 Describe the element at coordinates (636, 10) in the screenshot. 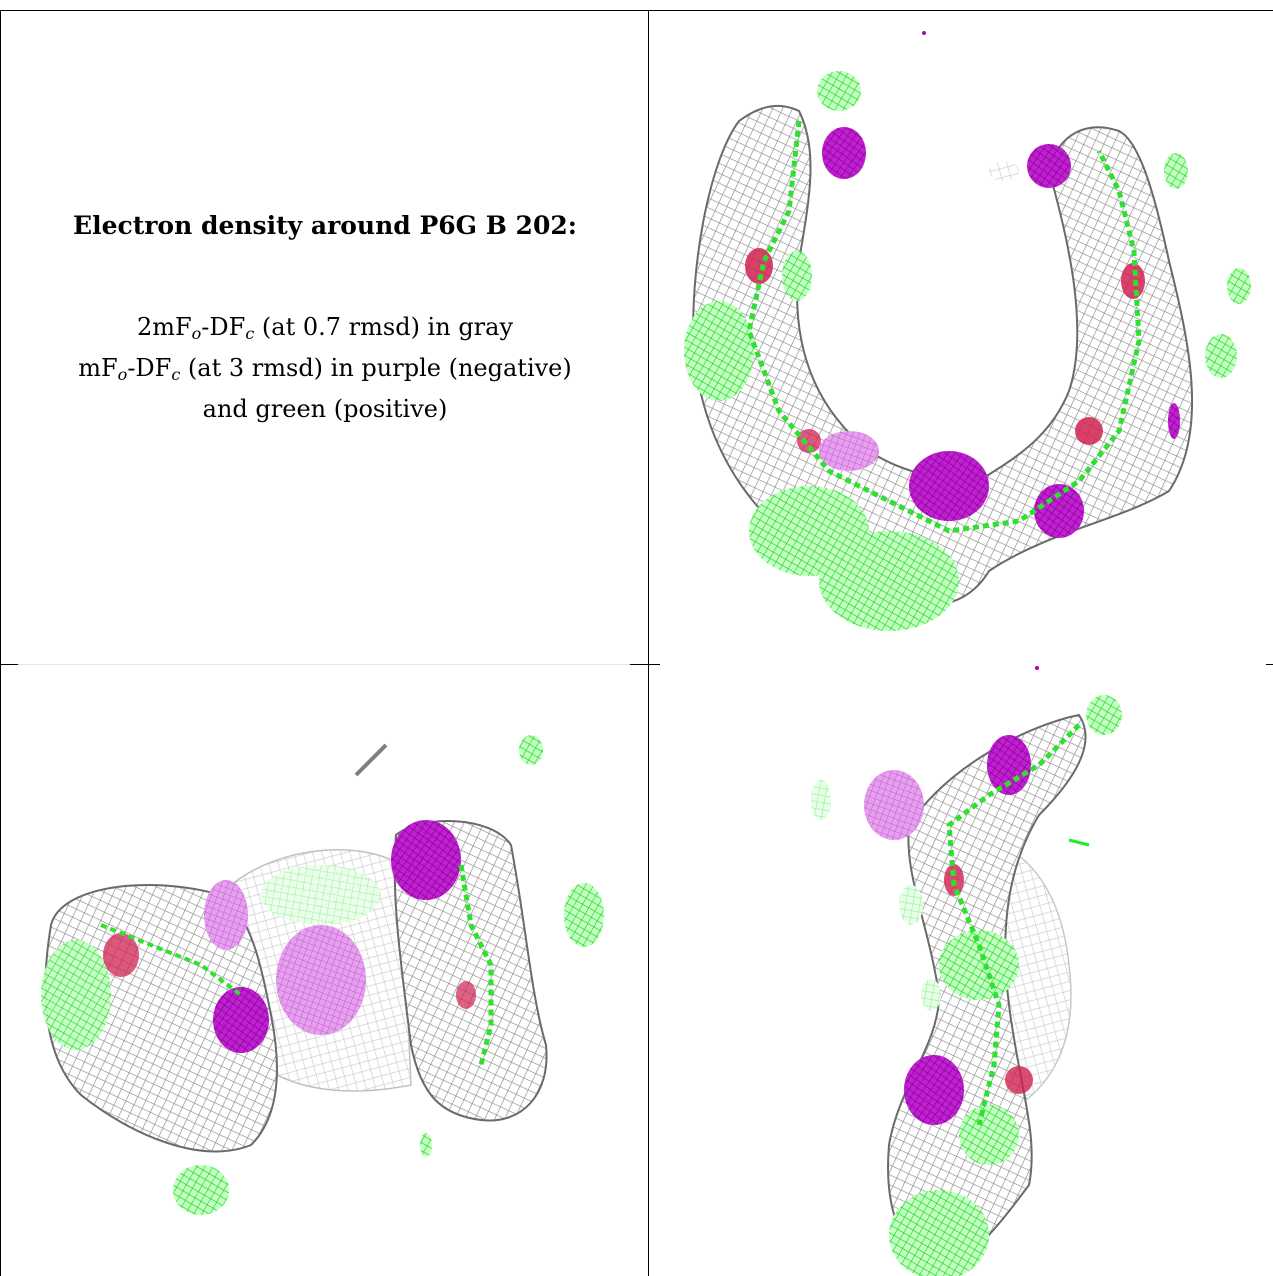

I see `grid-top-border` at that location.